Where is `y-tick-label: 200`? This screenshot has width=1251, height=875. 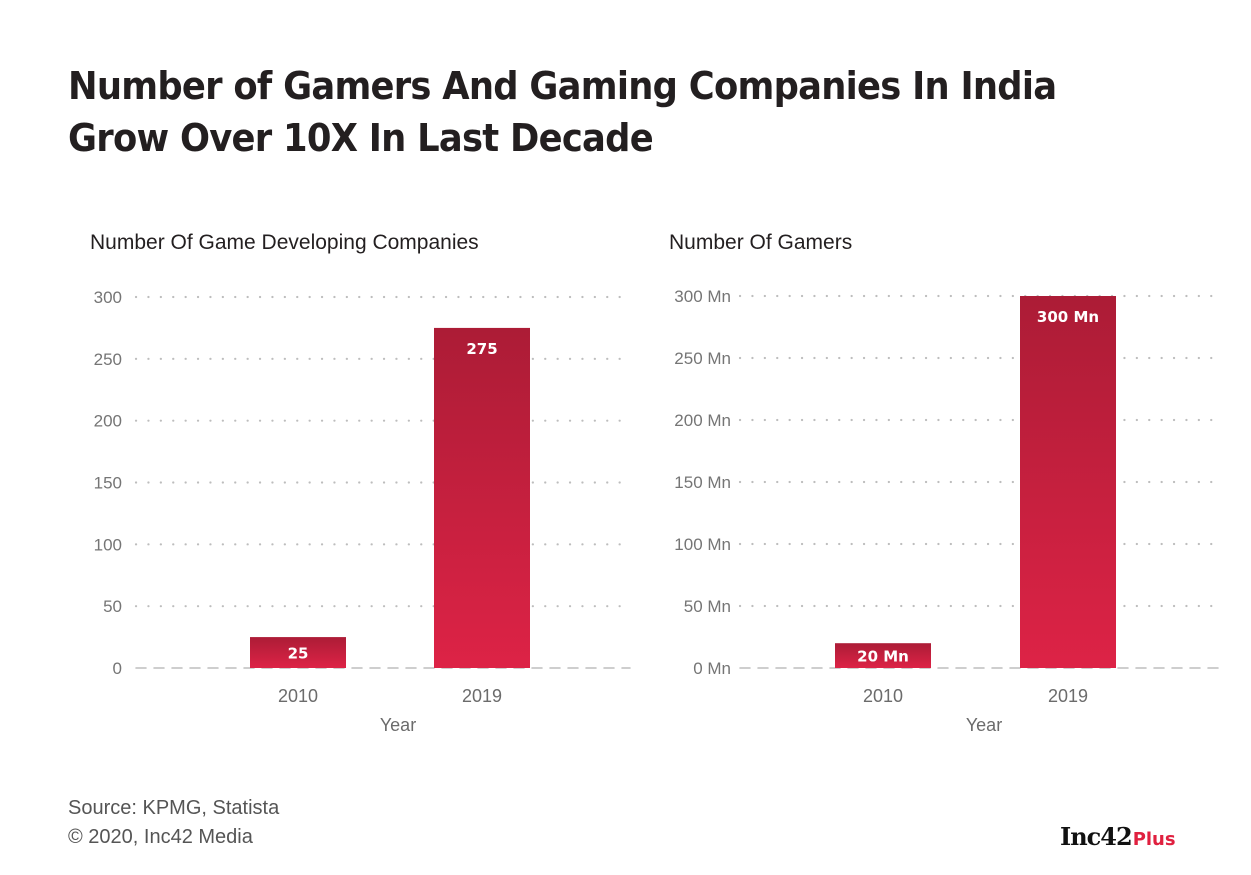 y-tick-label: 200 is located at coordinates (108, 421).